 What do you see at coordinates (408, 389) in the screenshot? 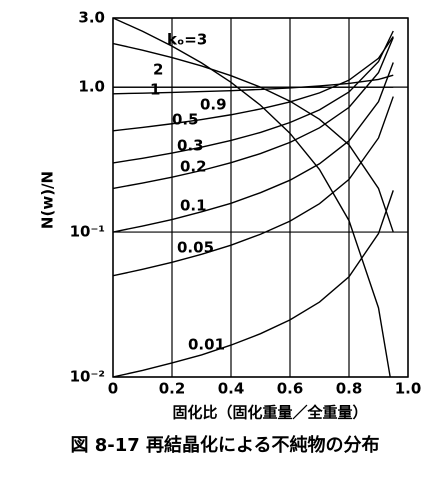
I see `x-tick-label: 1.0` at bounding box center [408, 389].